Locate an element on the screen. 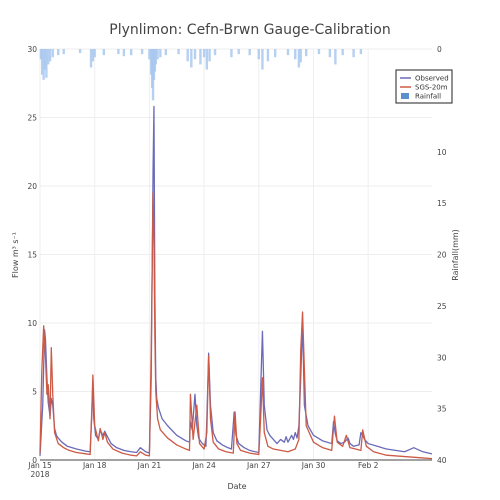 The width and height of the screenshot is (500, 500). y-left-tick-label: 25 is located at coordinates (32, 118).